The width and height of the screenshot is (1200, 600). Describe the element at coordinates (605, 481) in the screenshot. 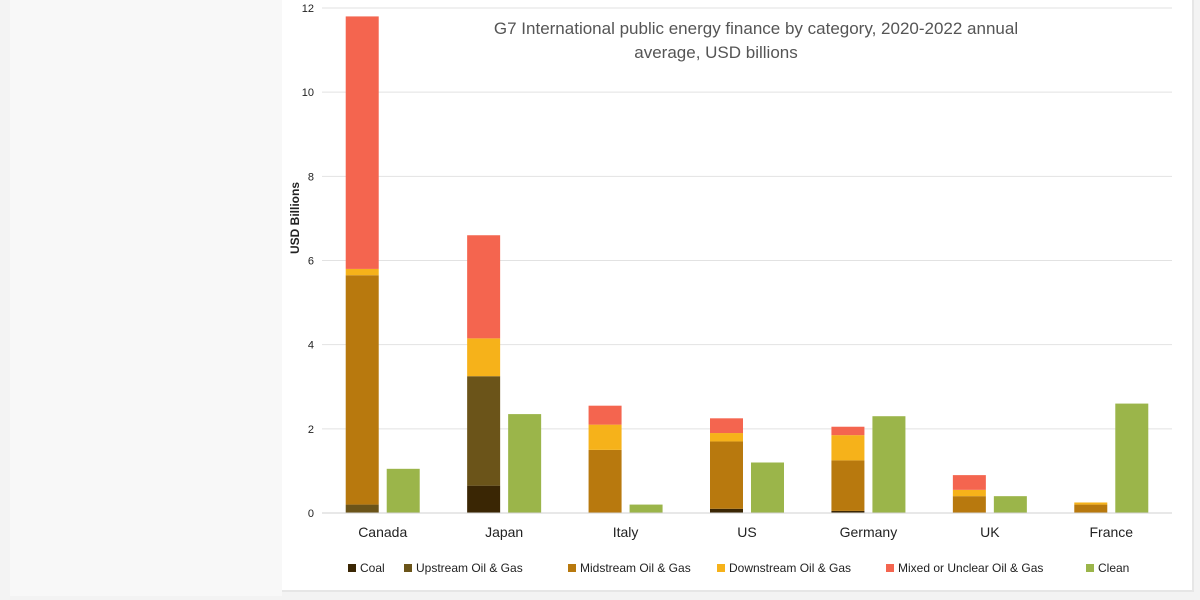

I see `bar-italy-midstream-oil-gas` at that location.